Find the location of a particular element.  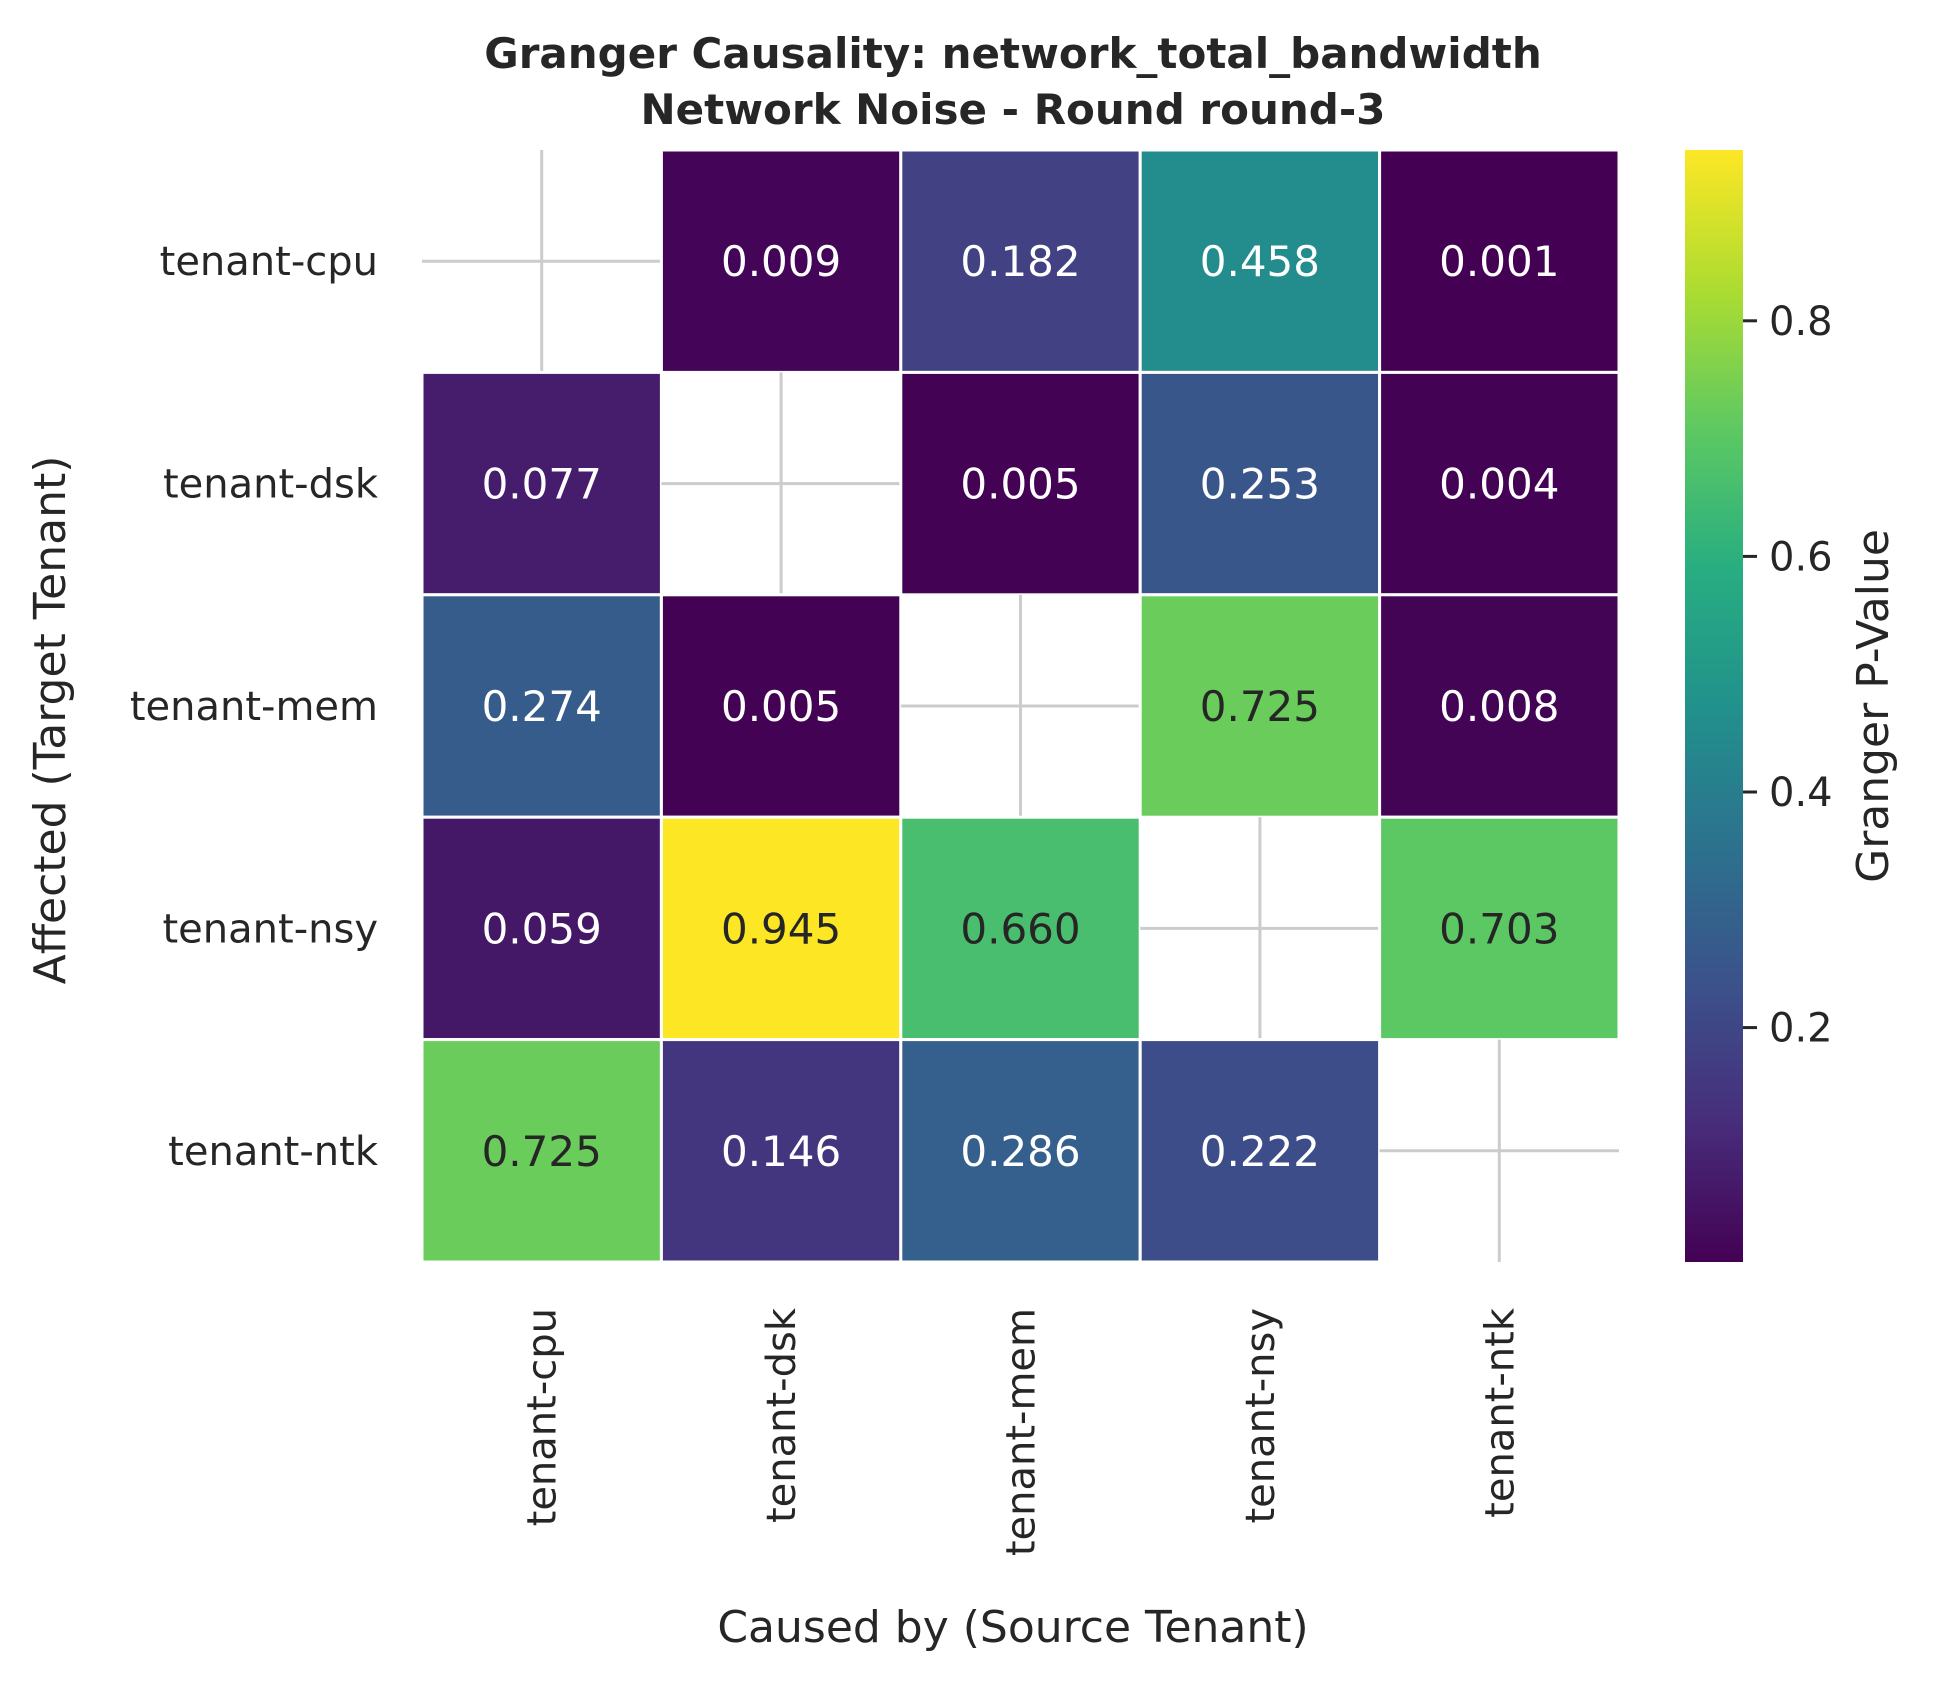

cell-value-label: 0.458 is located at coordinates (1260, 261).